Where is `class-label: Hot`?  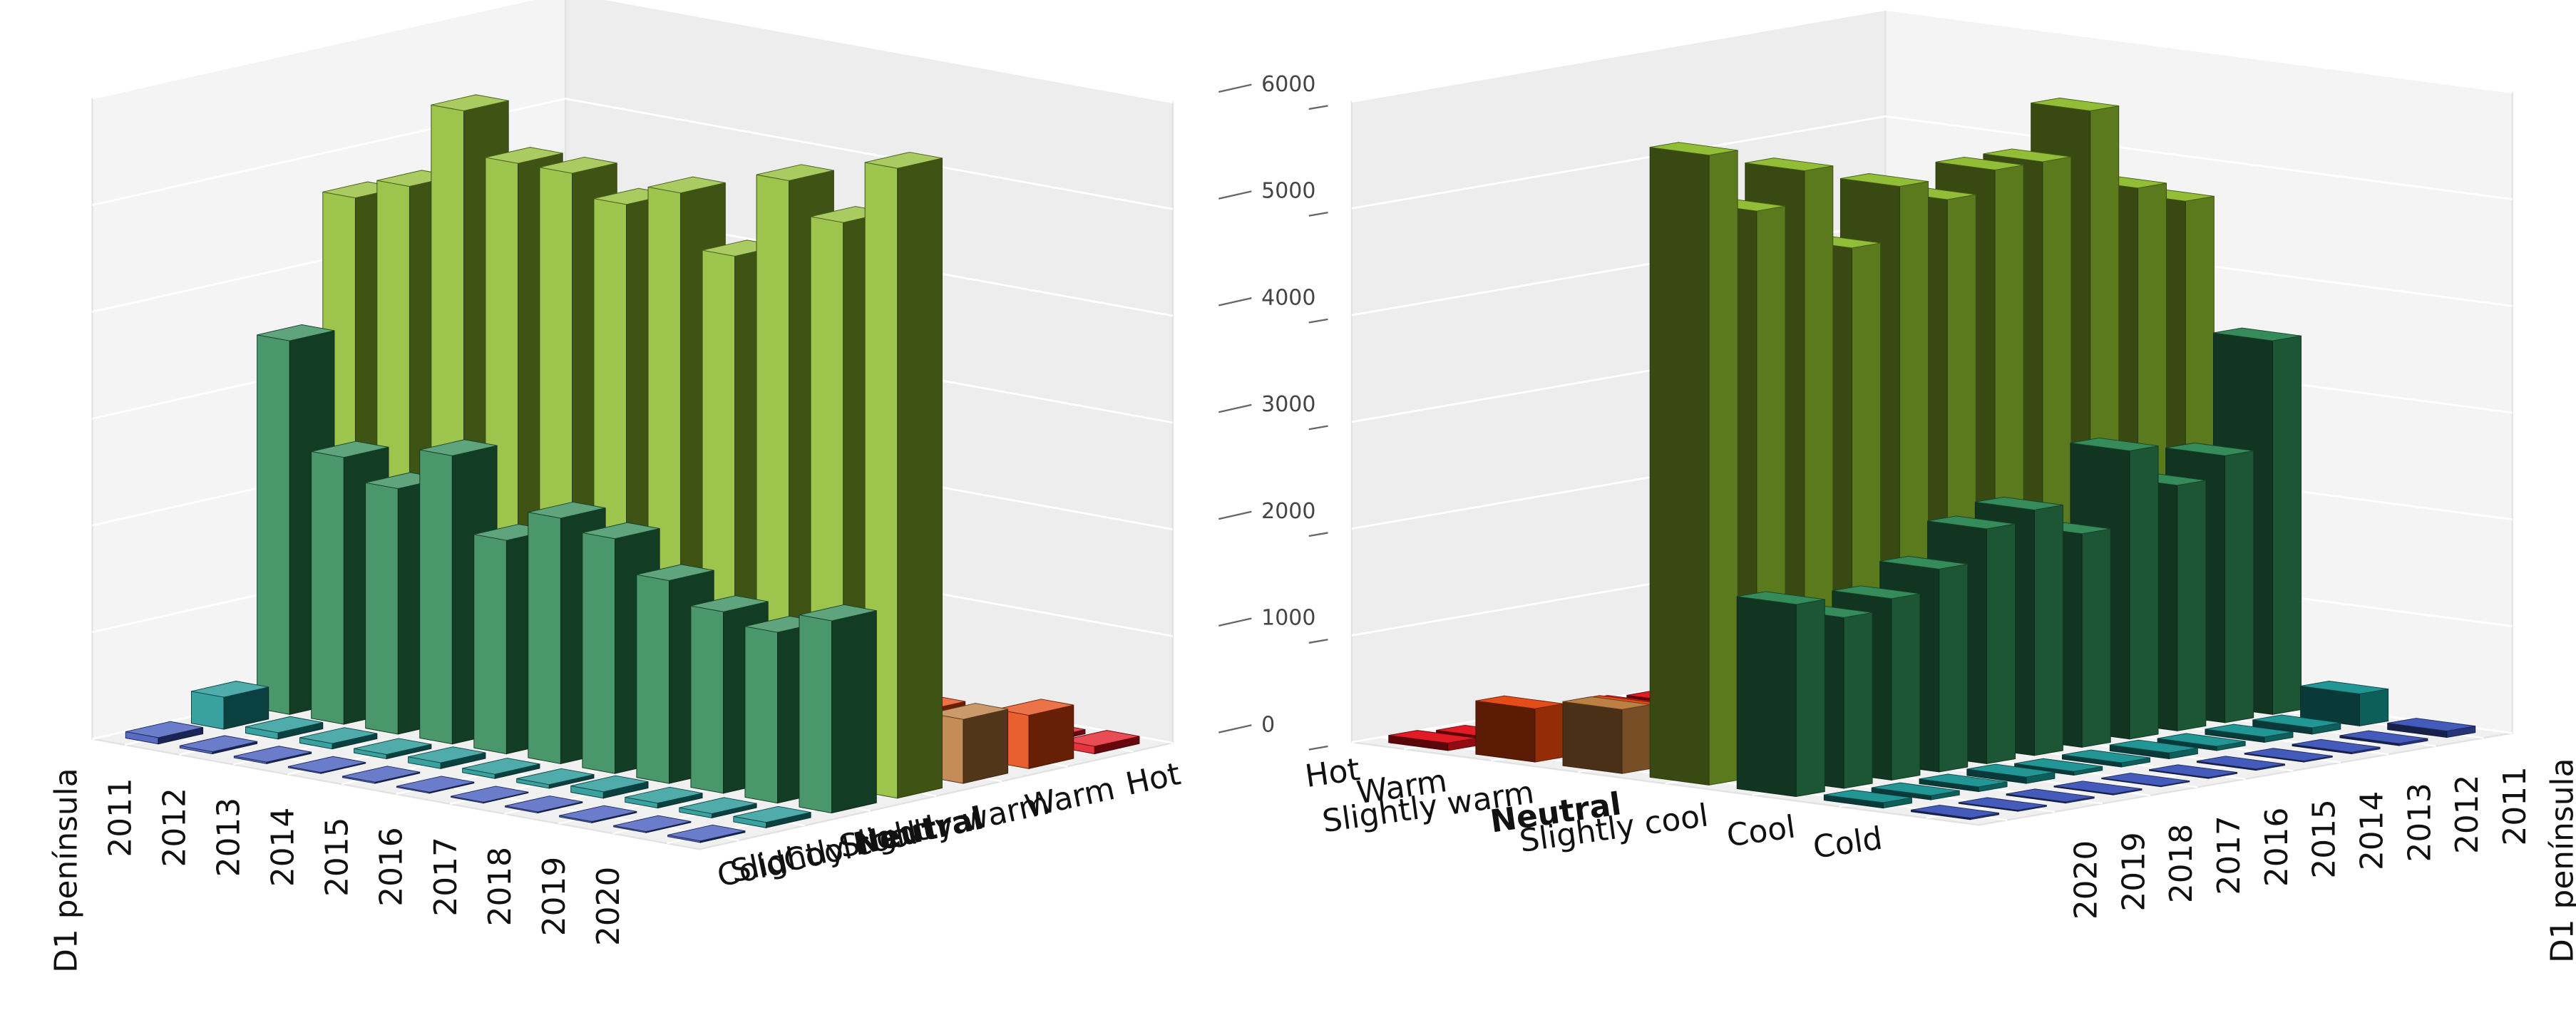 class-label: Hot is located at coordinates (1332, 773).